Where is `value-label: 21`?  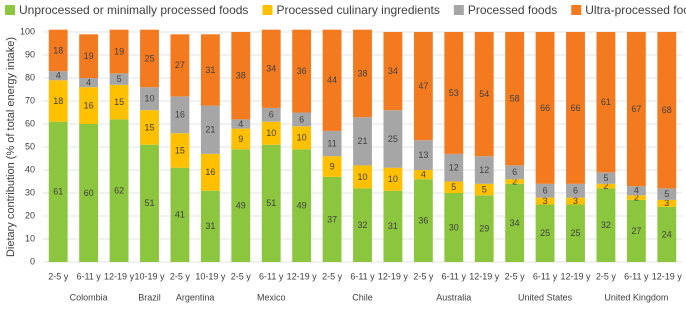
value-label: 21 is located at coordinates (210, 130).